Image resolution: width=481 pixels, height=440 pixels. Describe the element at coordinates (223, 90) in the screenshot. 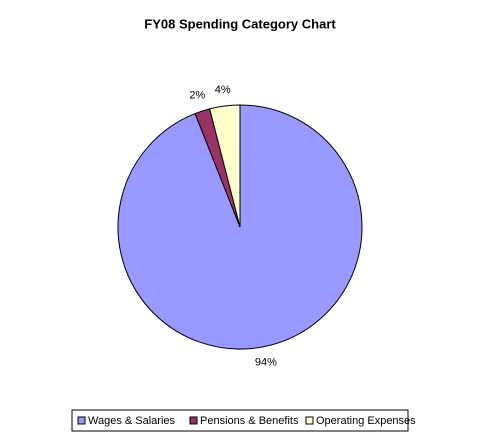

I see `slice-label: 4%` at that location.